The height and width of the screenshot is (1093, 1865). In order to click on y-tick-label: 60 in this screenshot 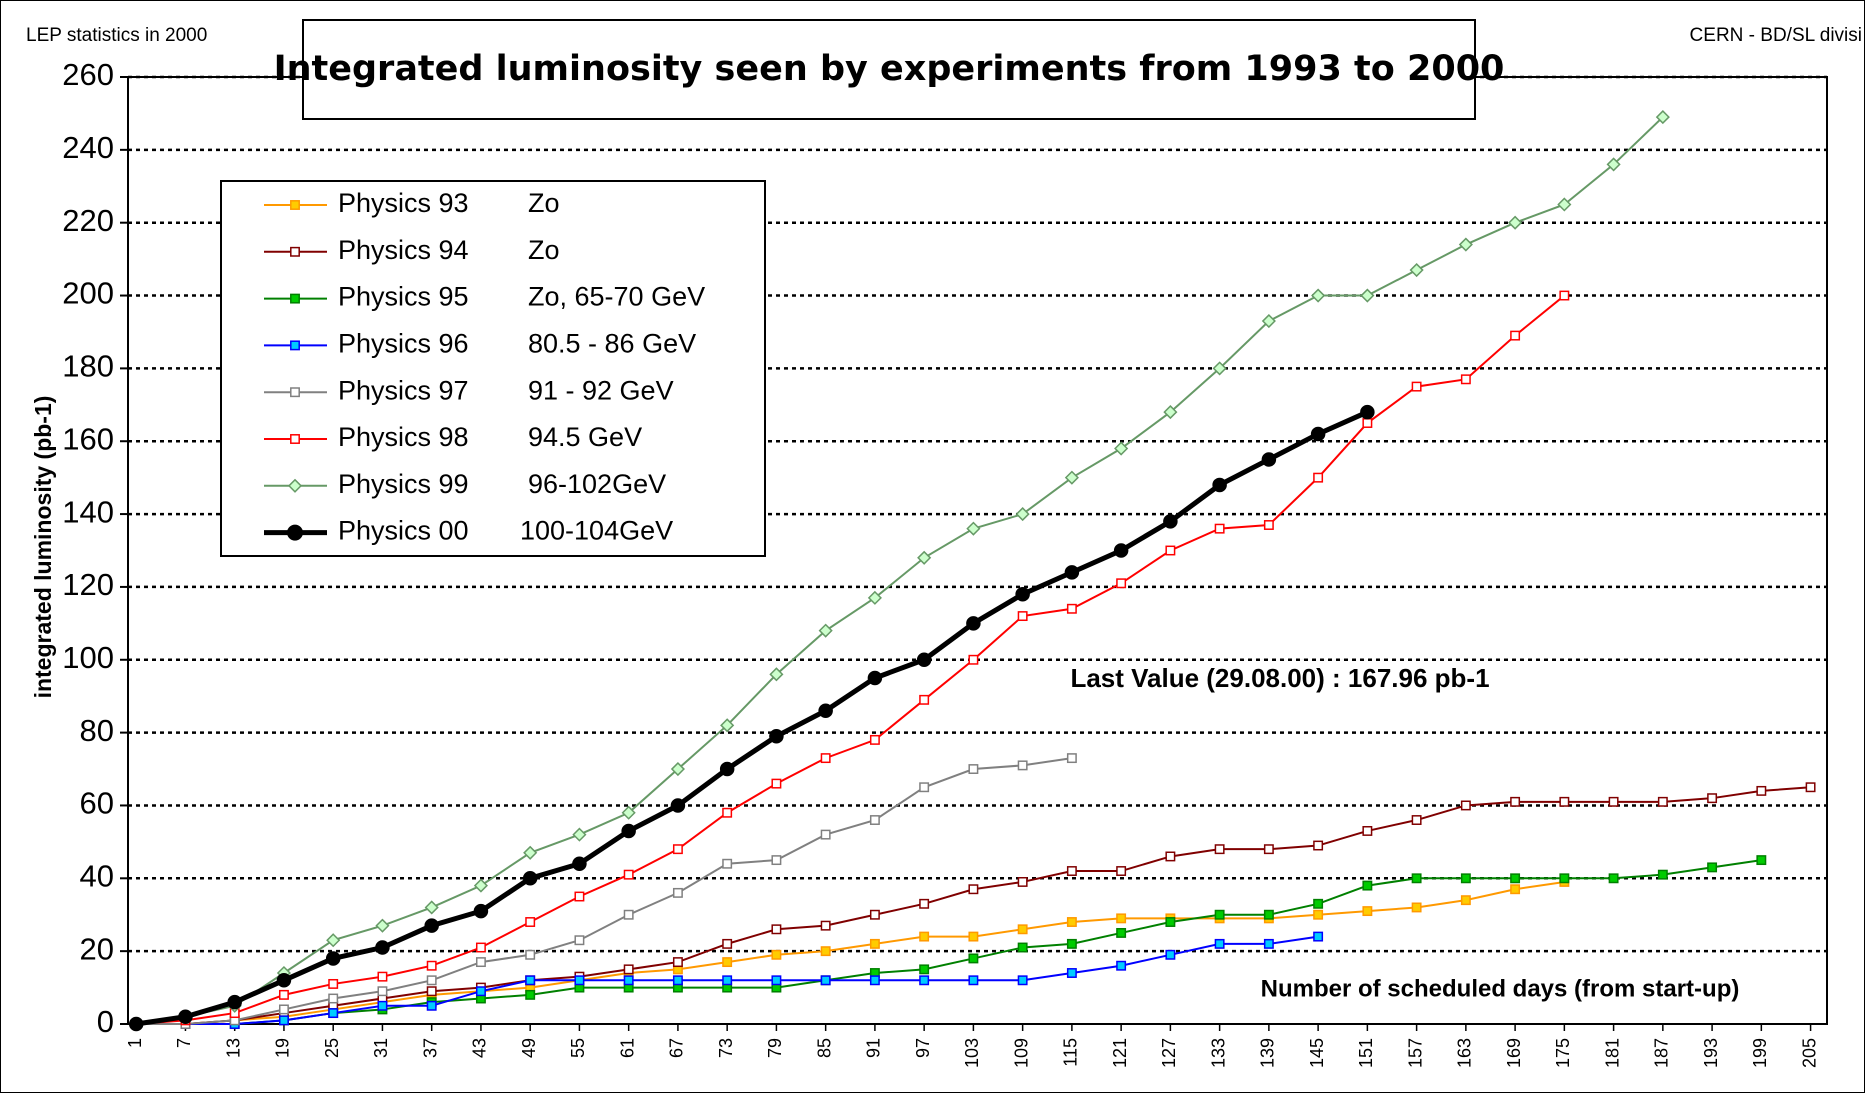, I will do `click(97, 803)`.